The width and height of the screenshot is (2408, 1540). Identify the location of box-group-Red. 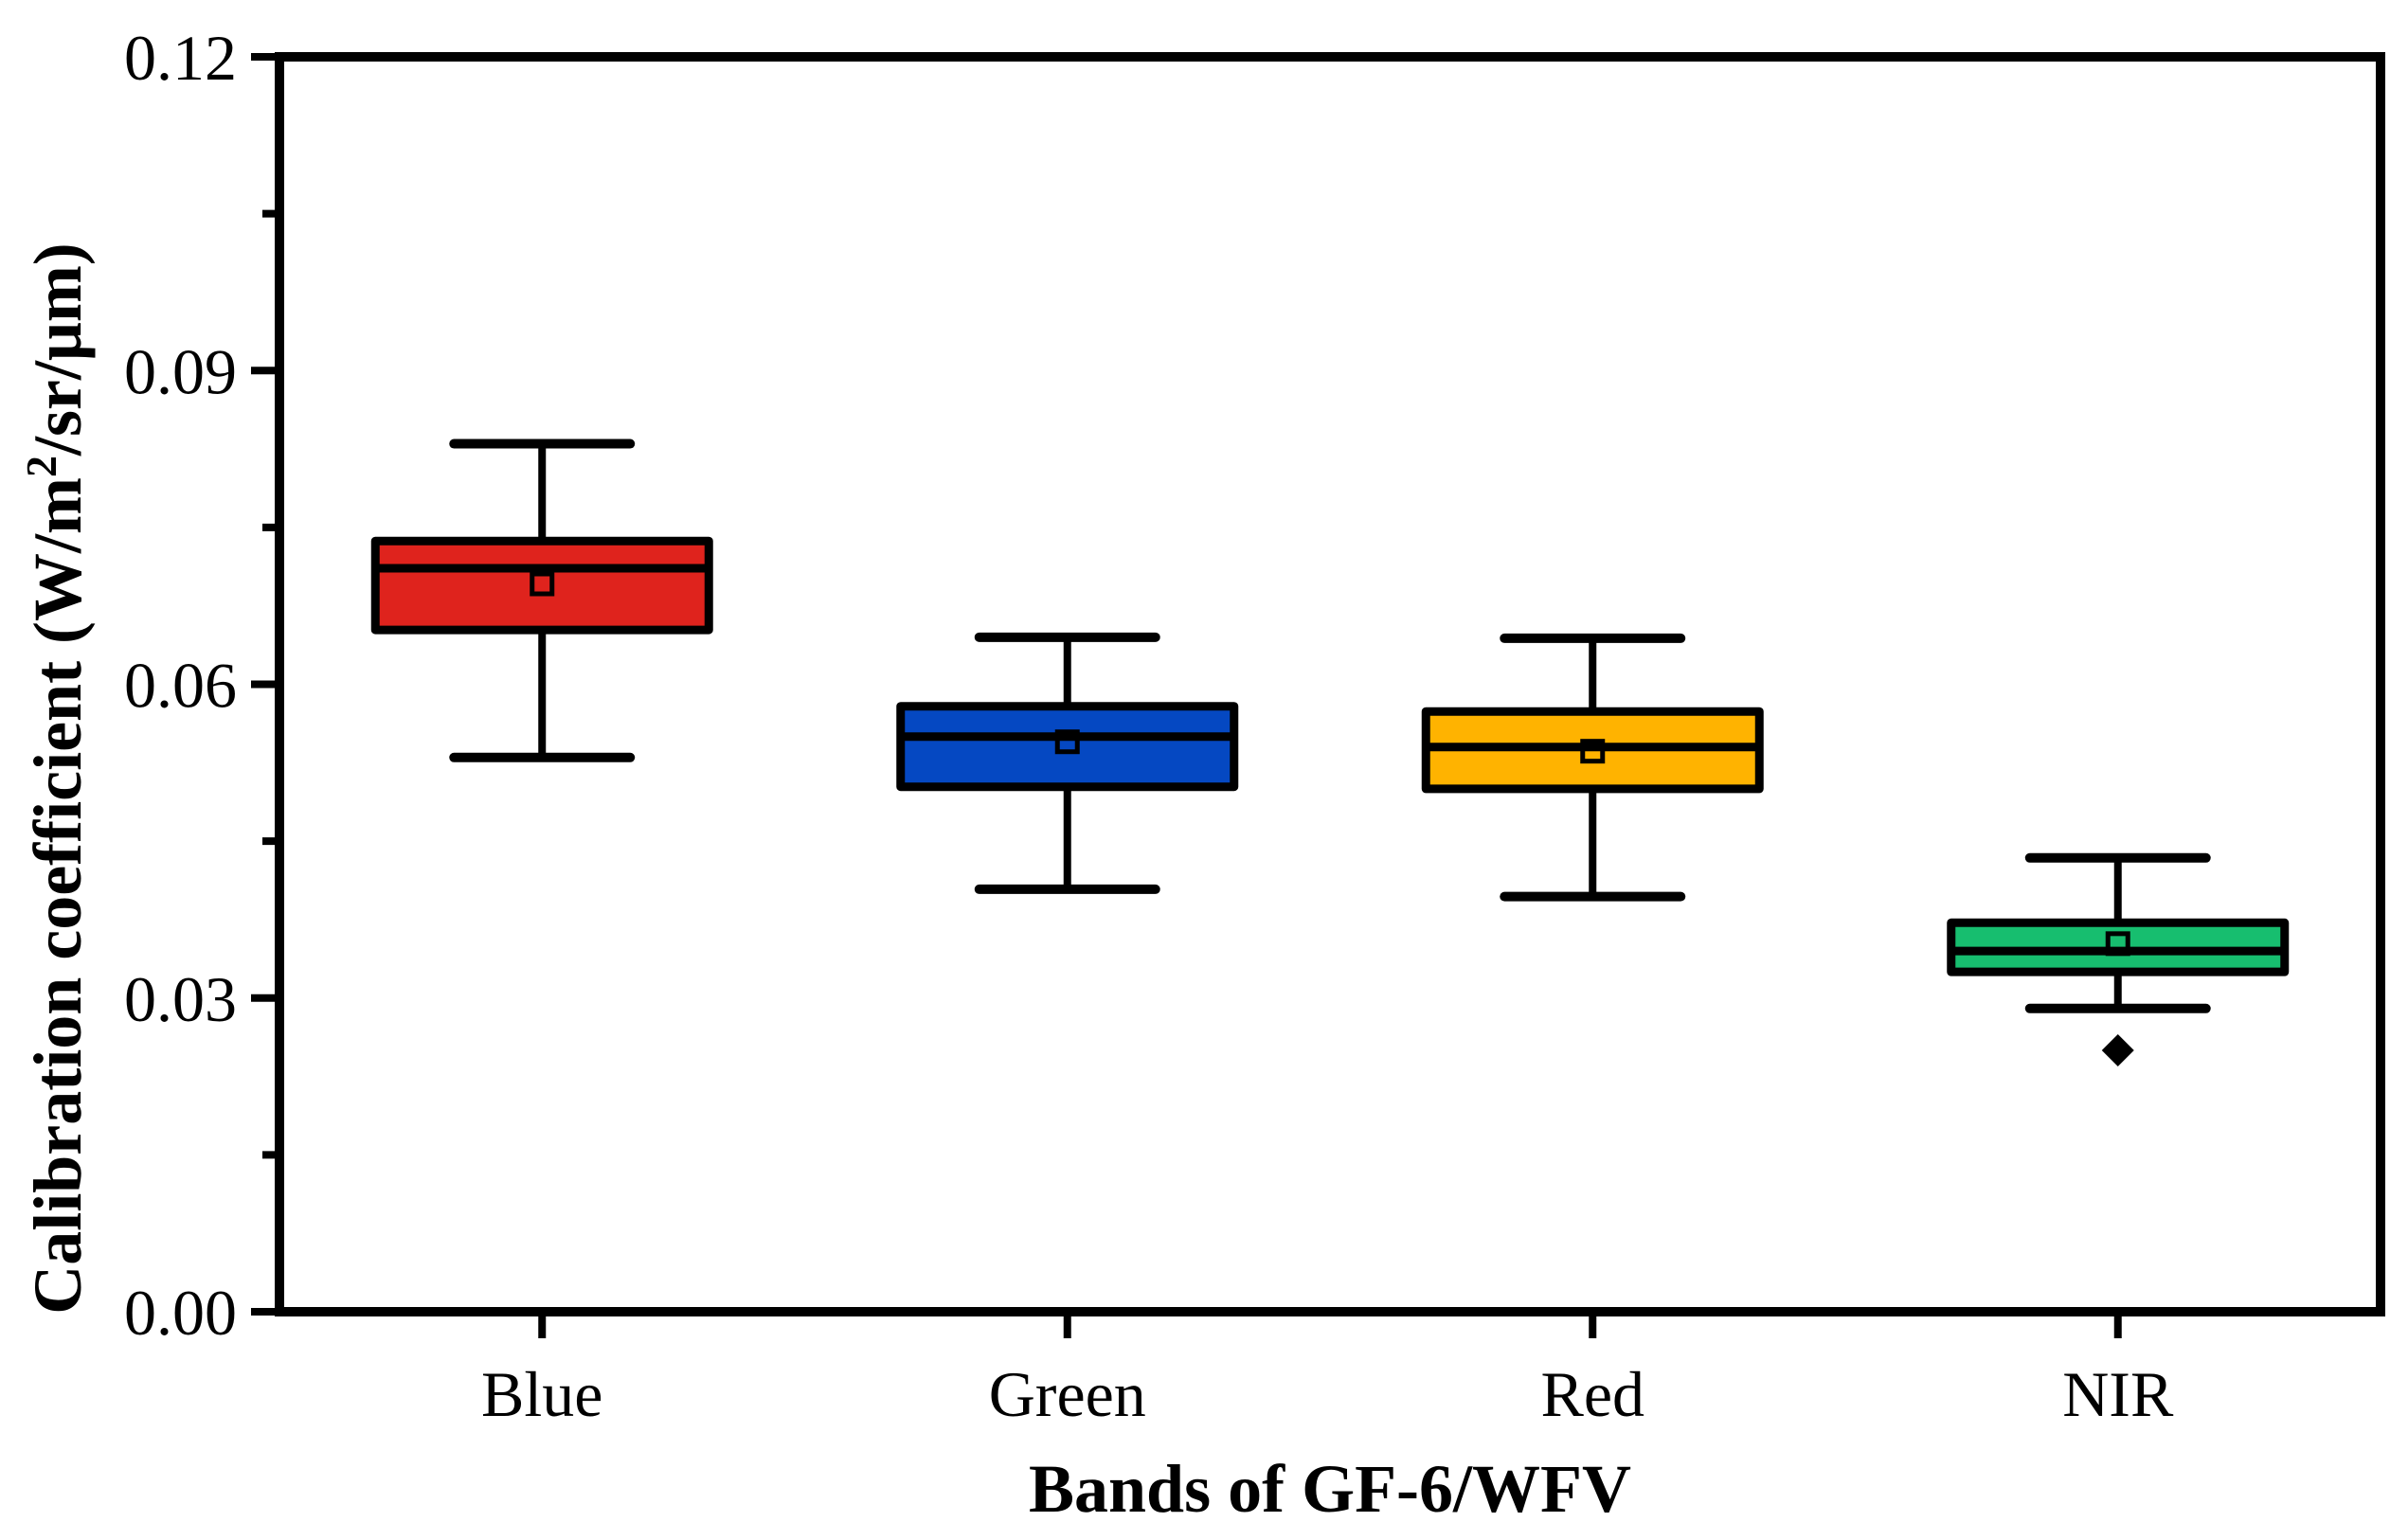
(1592, 767).